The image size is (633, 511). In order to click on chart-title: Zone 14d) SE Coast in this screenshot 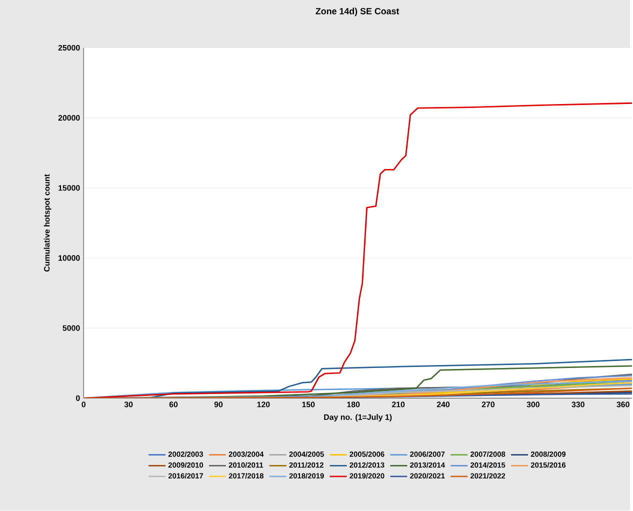, I will do `click(358, 12)`.